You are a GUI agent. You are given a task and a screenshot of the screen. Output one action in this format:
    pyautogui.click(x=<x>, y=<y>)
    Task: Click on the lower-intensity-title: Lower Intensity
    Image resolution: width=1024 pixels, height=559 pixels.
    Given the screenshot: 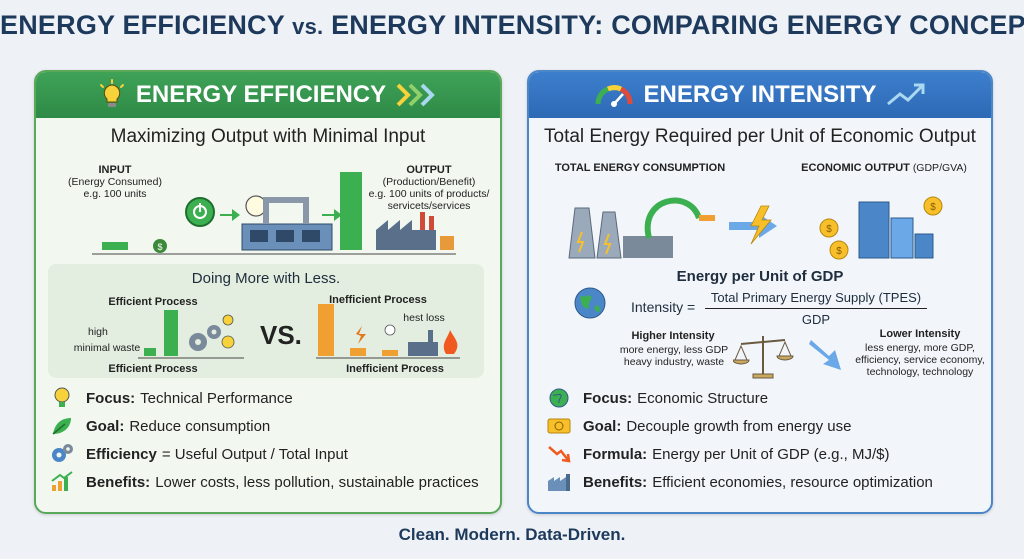 What is the action you would take?
    pyautogui.click(x=920, y=334)
    